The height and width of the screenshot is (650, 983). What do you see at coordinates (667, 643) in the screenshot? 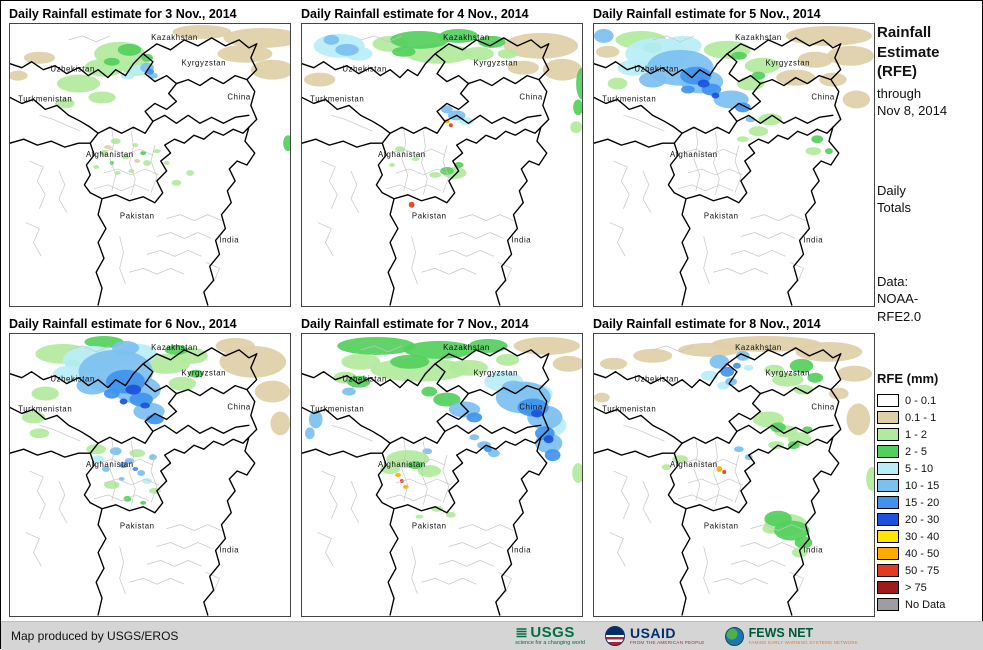
I see `usaid-tagline: FROM THE AMERICAN PEOPLE` at bounding box center [667, 643].